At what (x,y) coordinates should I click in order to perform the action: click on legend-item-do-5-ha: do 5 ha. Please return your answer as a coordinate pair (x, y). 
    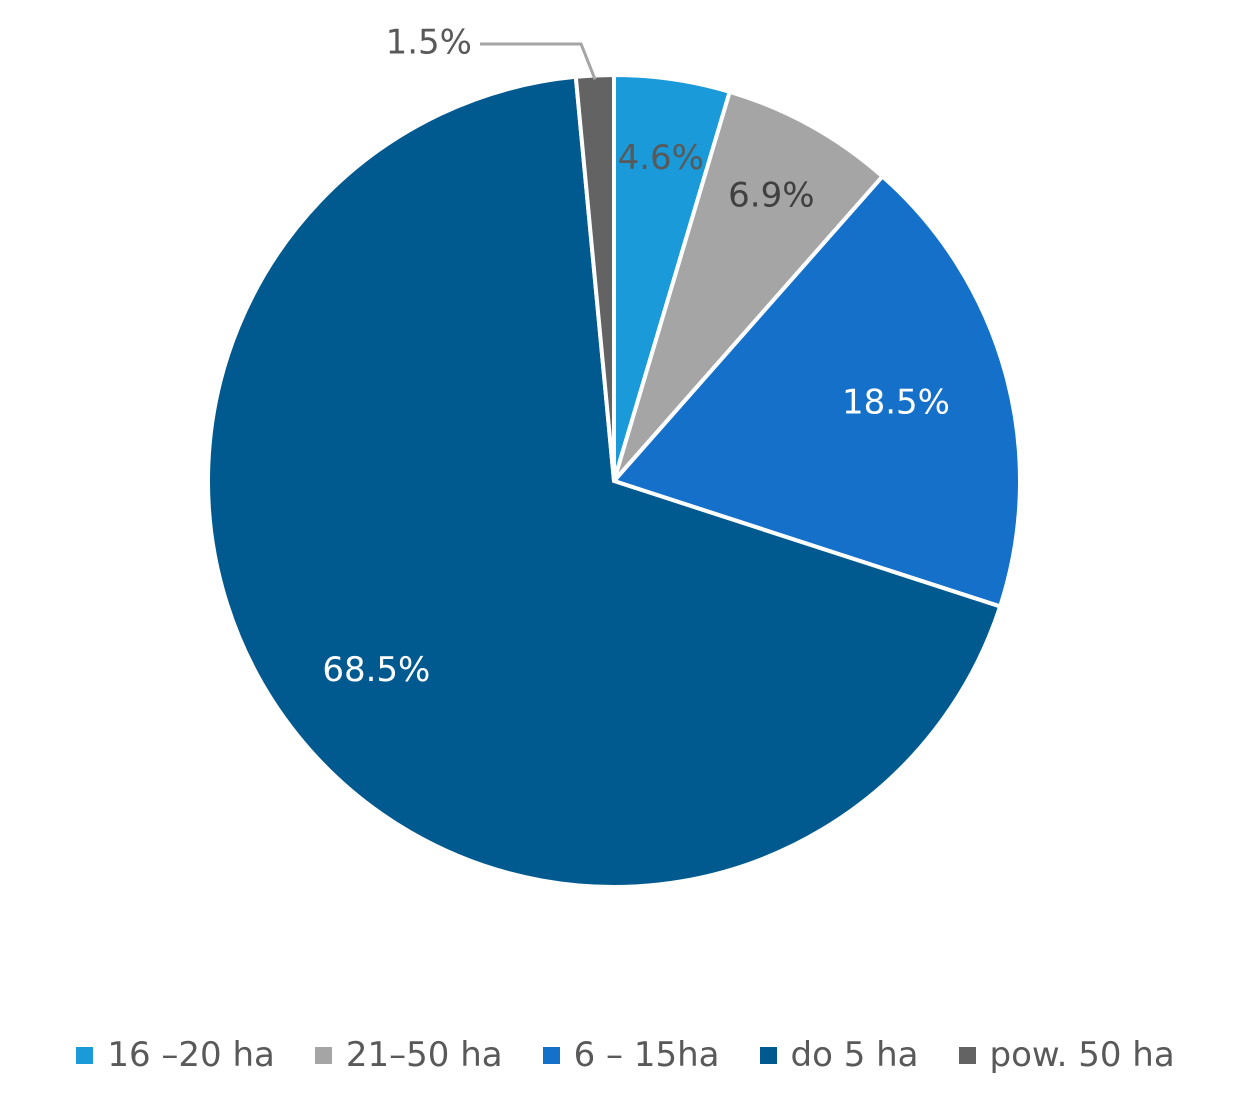
    Looking at the image, I should click on (839, 1055).